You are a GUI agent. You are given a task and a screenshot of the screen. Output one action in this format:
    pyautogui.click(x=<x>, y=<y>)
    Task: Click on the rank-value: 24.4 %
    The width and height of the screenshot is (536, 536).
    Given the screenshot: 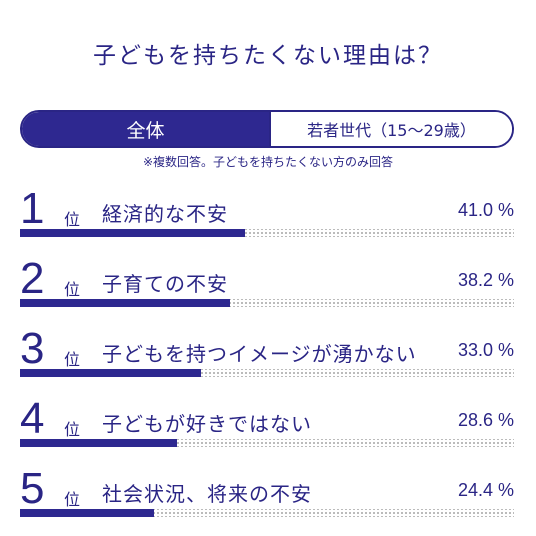 What is the action you would take?
    pyautogui.click(x=485, y=490)
    